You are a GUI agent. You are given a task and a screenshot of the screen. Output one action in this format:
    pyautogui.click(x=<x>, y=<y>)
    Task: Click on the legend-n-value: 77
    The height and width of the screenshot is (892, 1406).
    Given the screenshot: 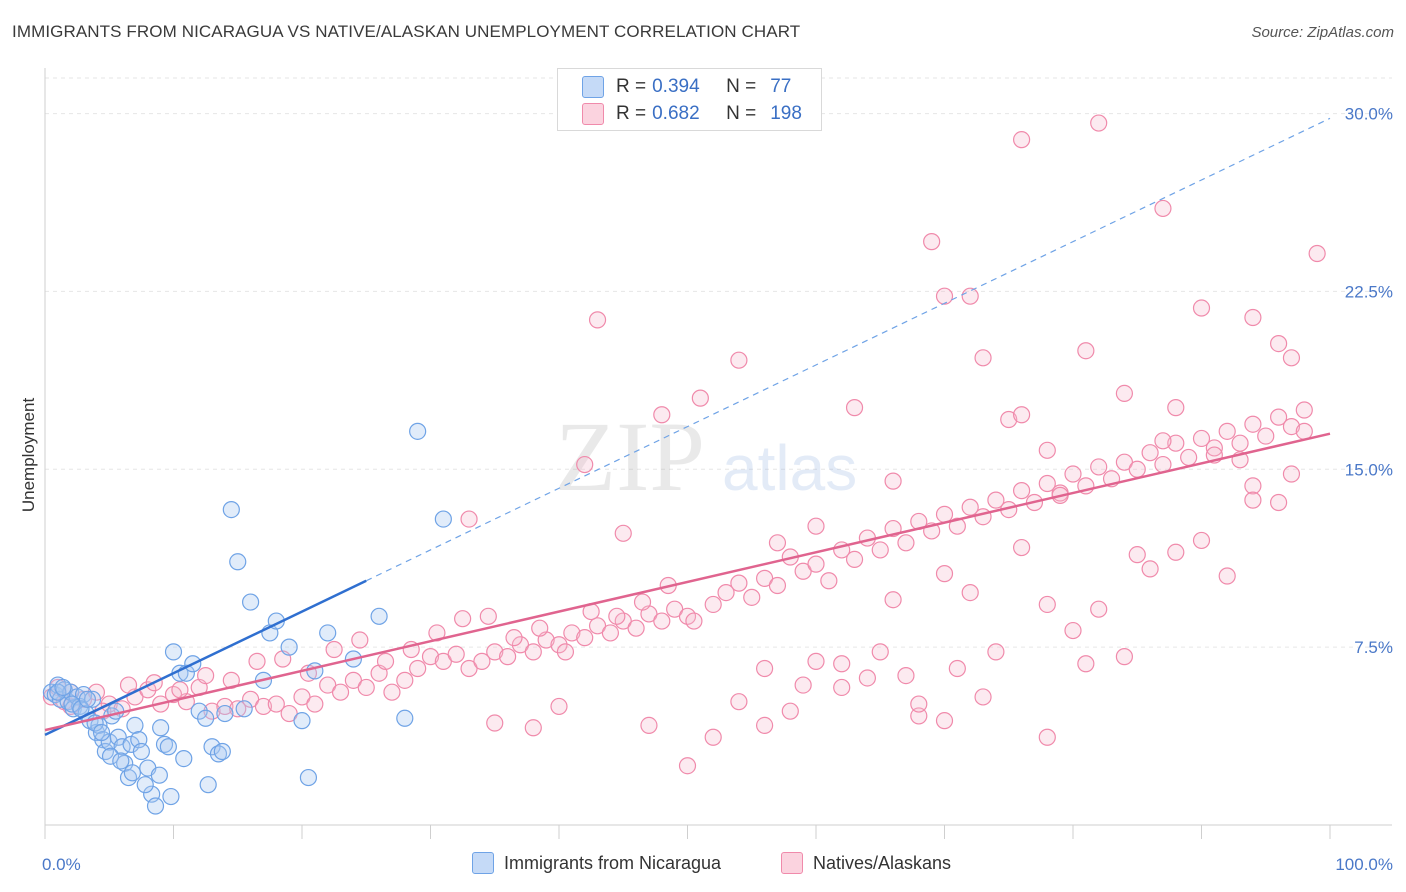 What is the action you would take?
    pyautogui.click(x=781, y=86)
    